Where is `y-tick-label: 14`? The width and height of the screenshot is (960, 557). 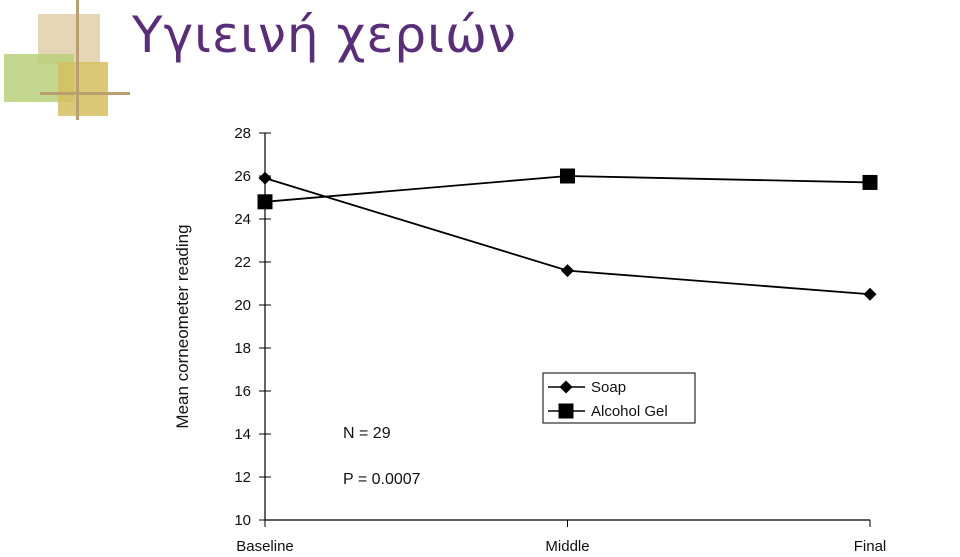 y-tick-label: 14 is located at coordinates (242, 434).